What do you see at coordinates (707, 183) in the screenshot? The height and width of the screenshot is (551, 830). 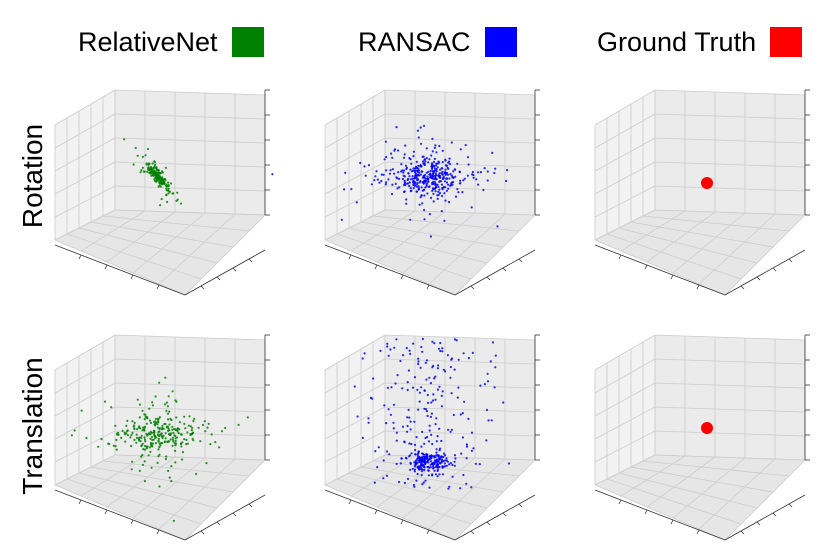 I see `ground-truth-point` at bounding box center [707, 183].